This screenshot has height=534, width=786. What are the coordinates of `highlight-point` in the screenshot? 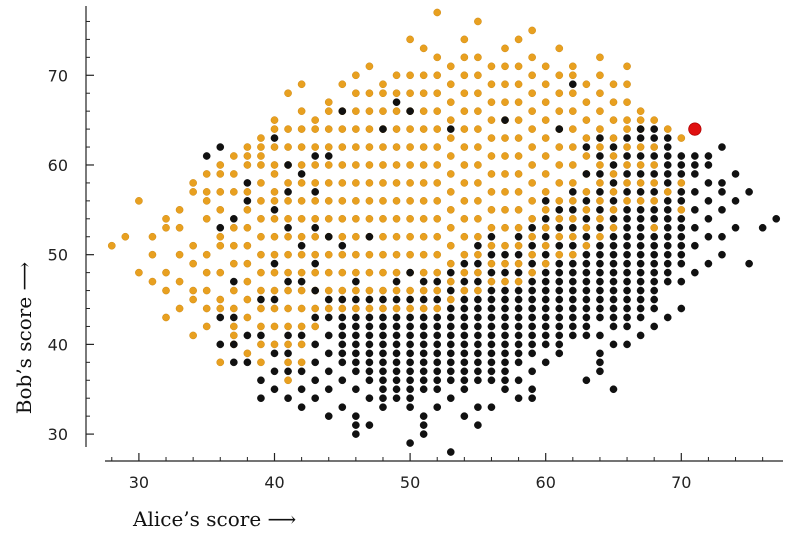 It's located at (695, 129).